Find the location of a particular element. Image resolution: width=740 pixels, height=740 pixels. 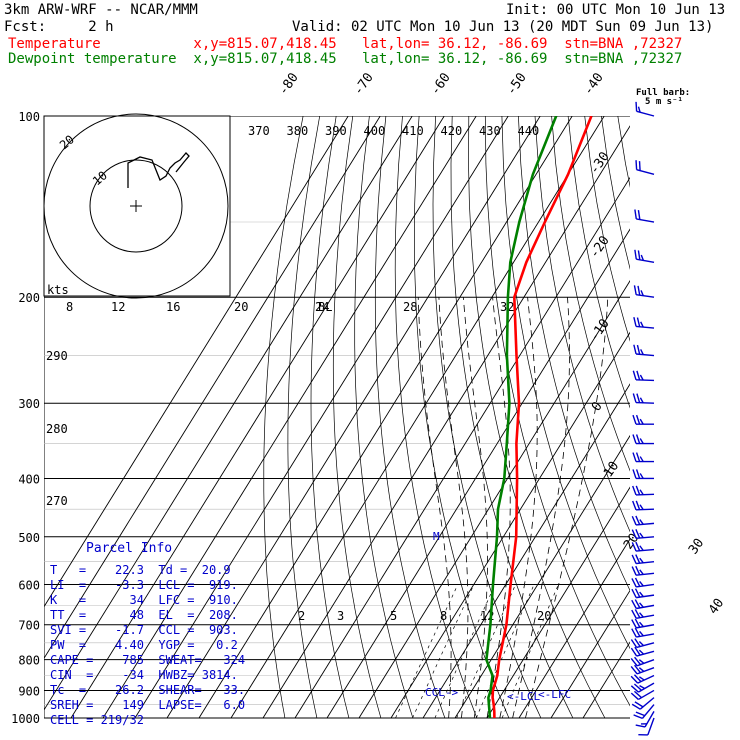

hodo-speed-label: 8 is located at coordinates (69, 307).